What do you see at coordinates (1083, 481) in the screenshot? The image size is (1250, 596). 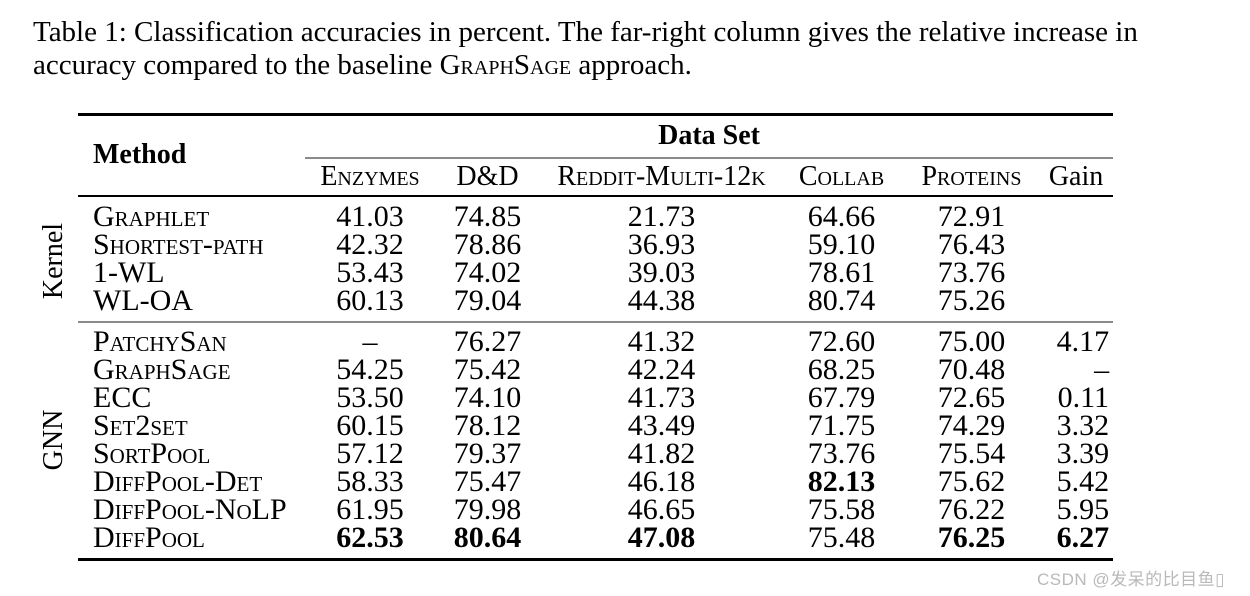 I see `gain-cell: 5.42` at bounding box center [1083, 481].